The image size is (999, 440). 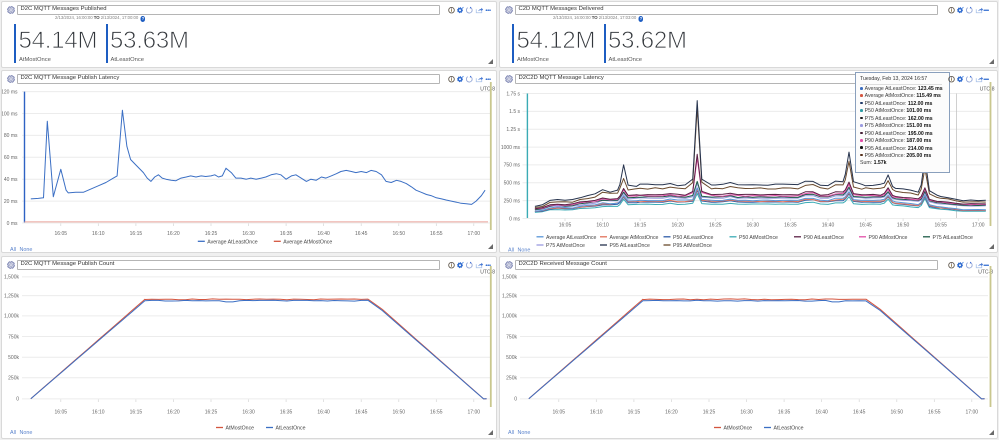 What do you see at coordinates (11, 158) in the screenshot?
I see `svg-text: 60 ms` at bounding box center [11, 158].